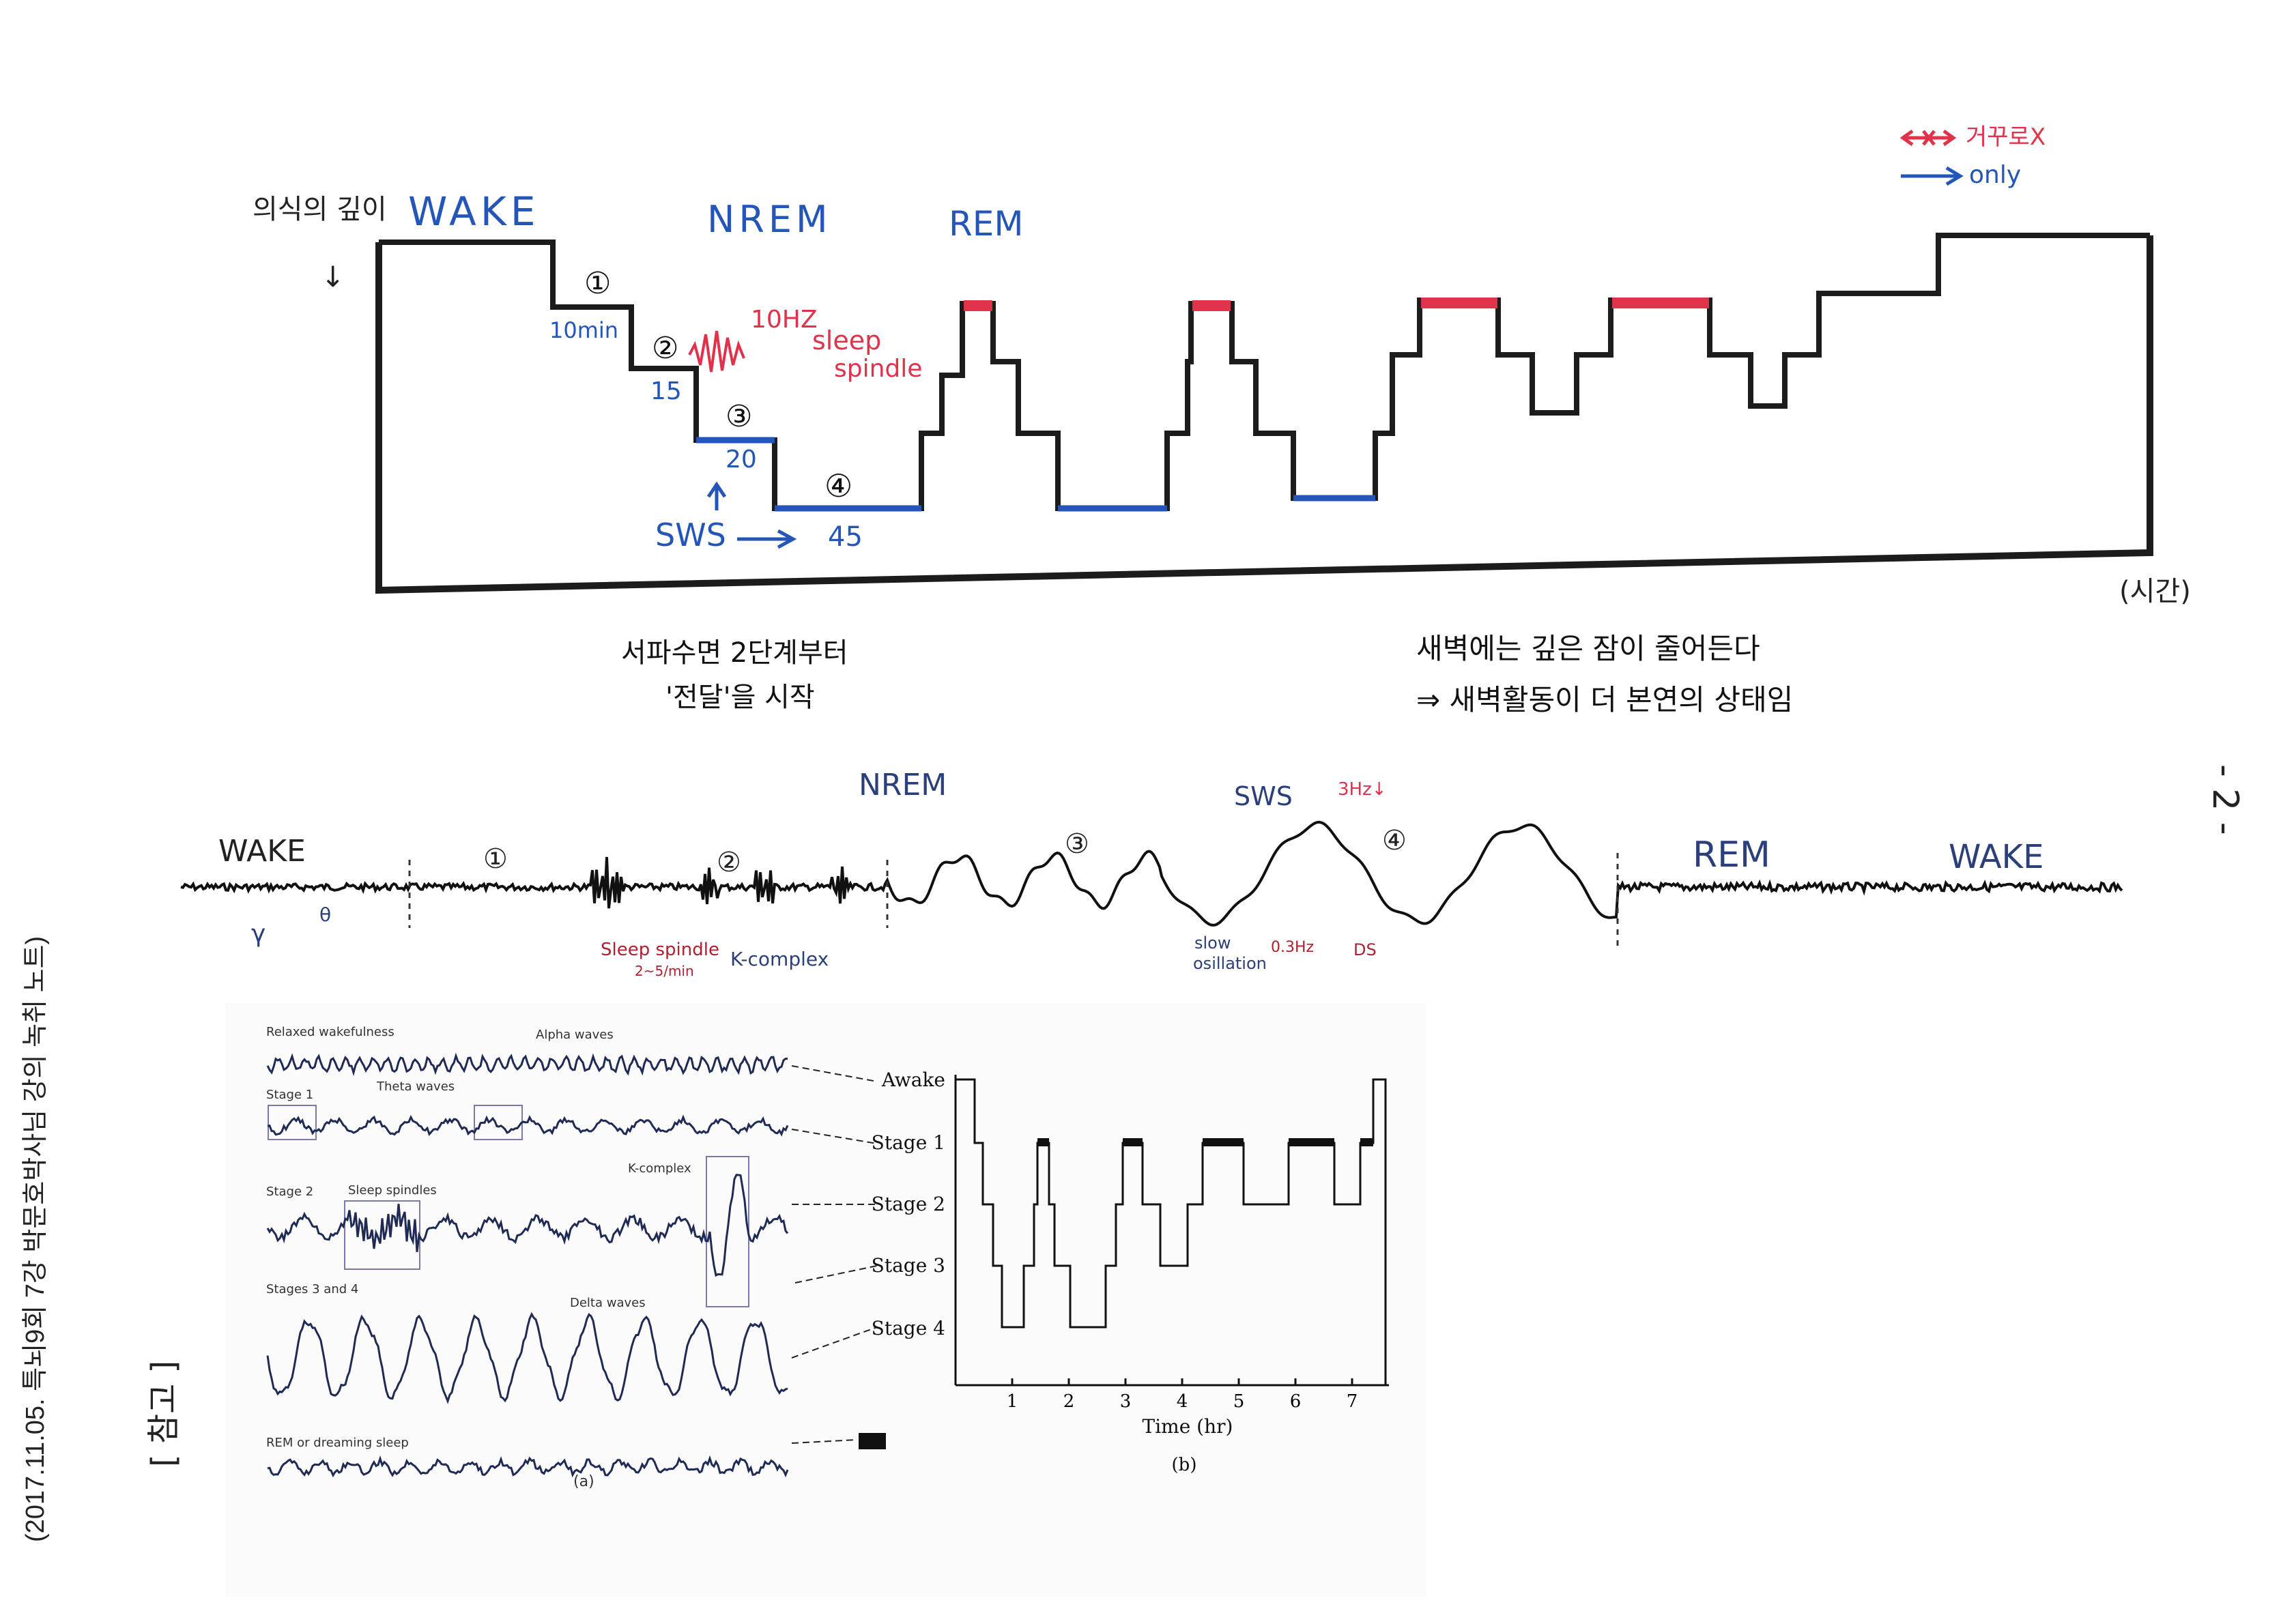 The width and height of the screenshot is (2296, 1624). What do you see at coordinates (1996, 857) in the screenshot?
I see `eeg-label-wake-right: WAKE` at bounding box center [1996, 857].